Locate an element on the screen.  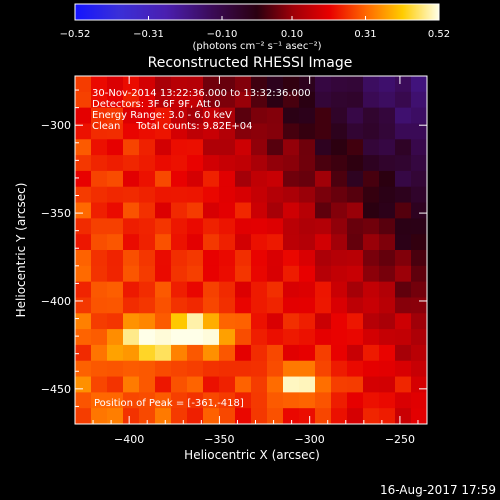
info-line-clean: Clean Total counts: 9.82E+04 is located at coordinates (172, 126).